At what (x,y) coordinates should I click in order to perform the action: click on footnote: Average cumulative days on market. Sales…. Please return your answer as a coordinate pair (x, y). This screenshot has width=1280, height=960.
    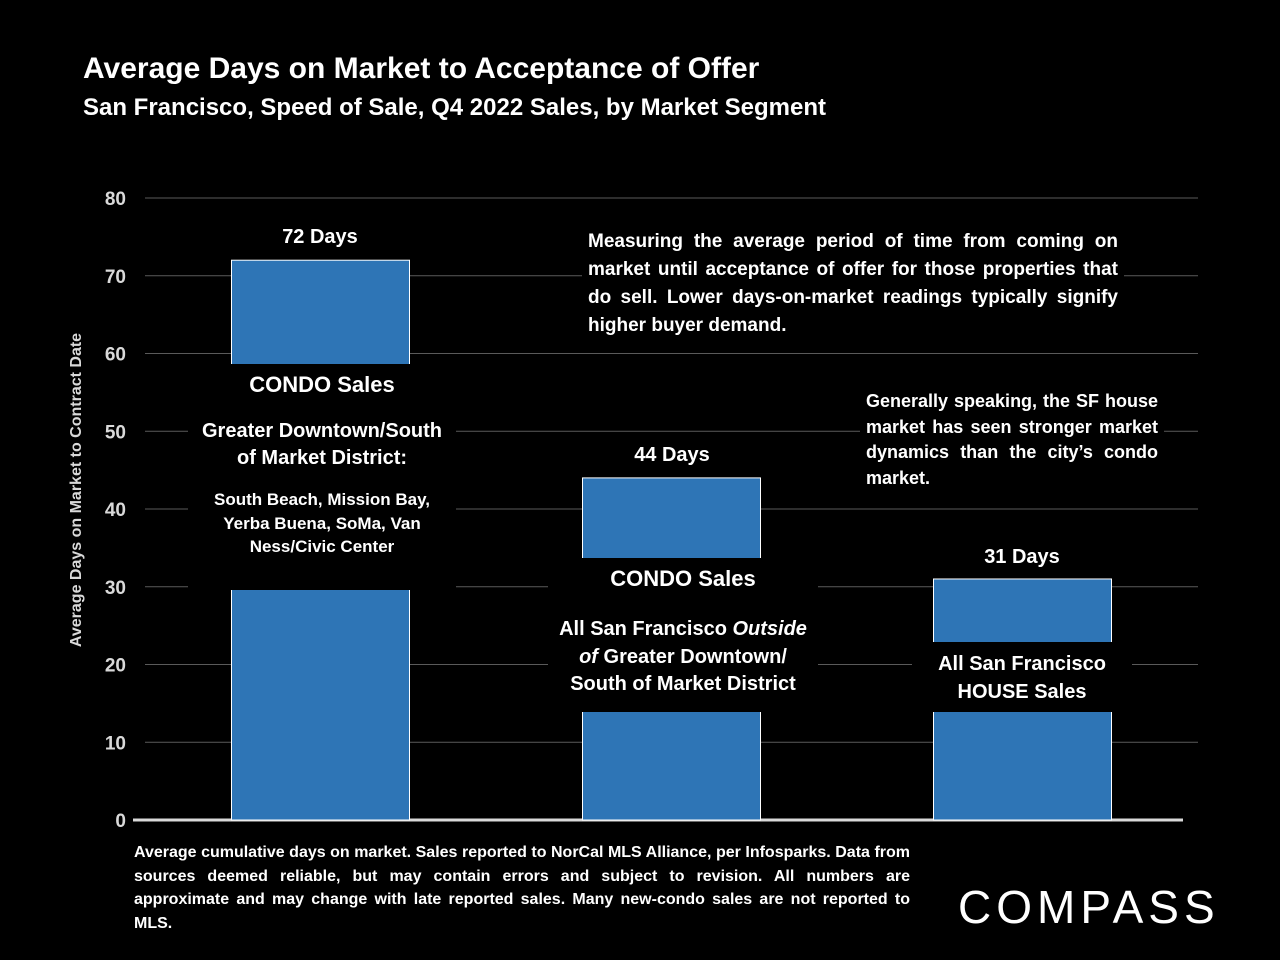
    Looking at the image, I should click on (522, 888).